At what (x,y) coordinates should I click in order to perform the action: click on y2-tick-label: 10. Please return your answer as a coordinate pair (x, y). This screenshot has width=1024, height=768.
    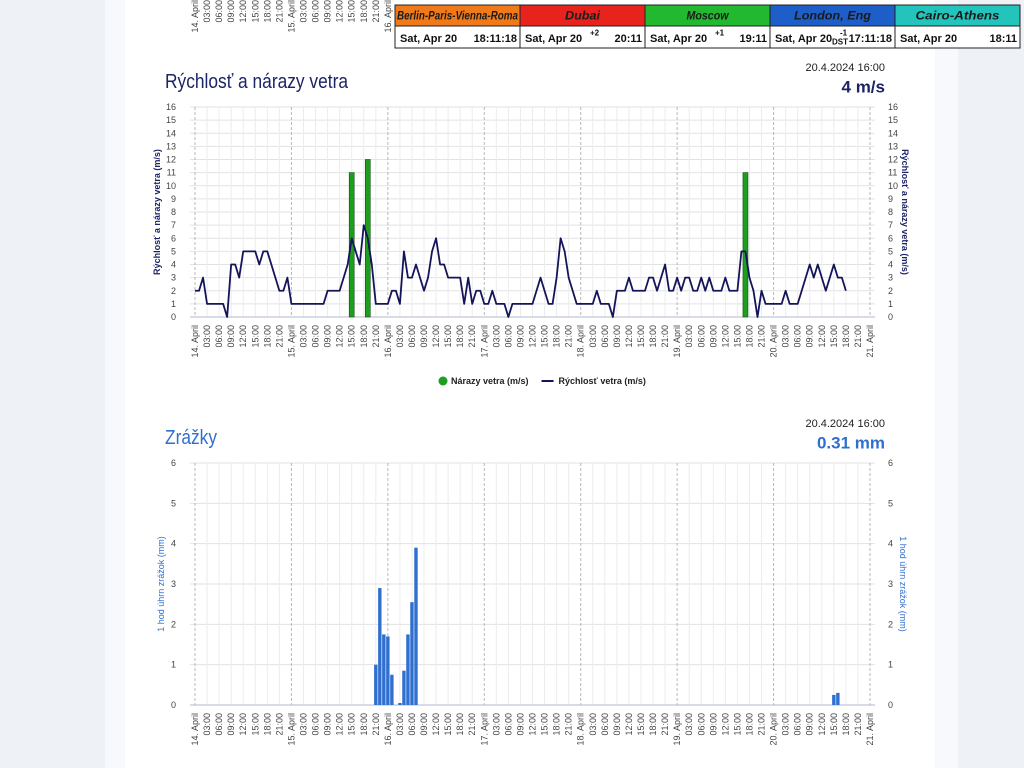
    Looking at the image, I should click on (893, 186).